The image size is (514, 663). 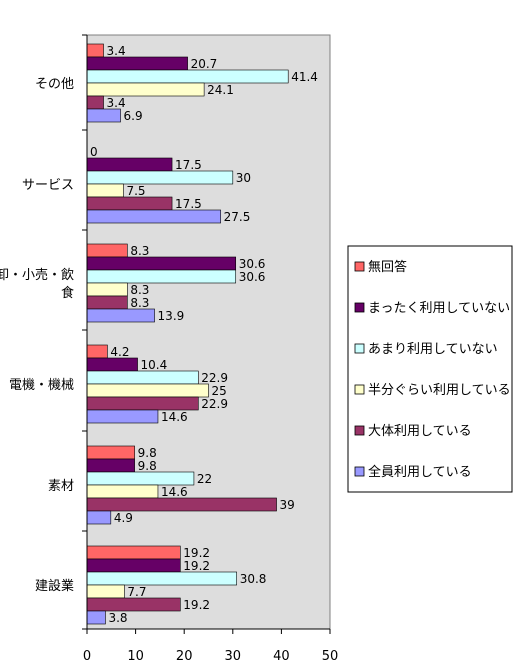 What do you see at coordinates (154, 365) in the screenshot?
I see `value-label: 10.4` at bounding box center [154, 365].